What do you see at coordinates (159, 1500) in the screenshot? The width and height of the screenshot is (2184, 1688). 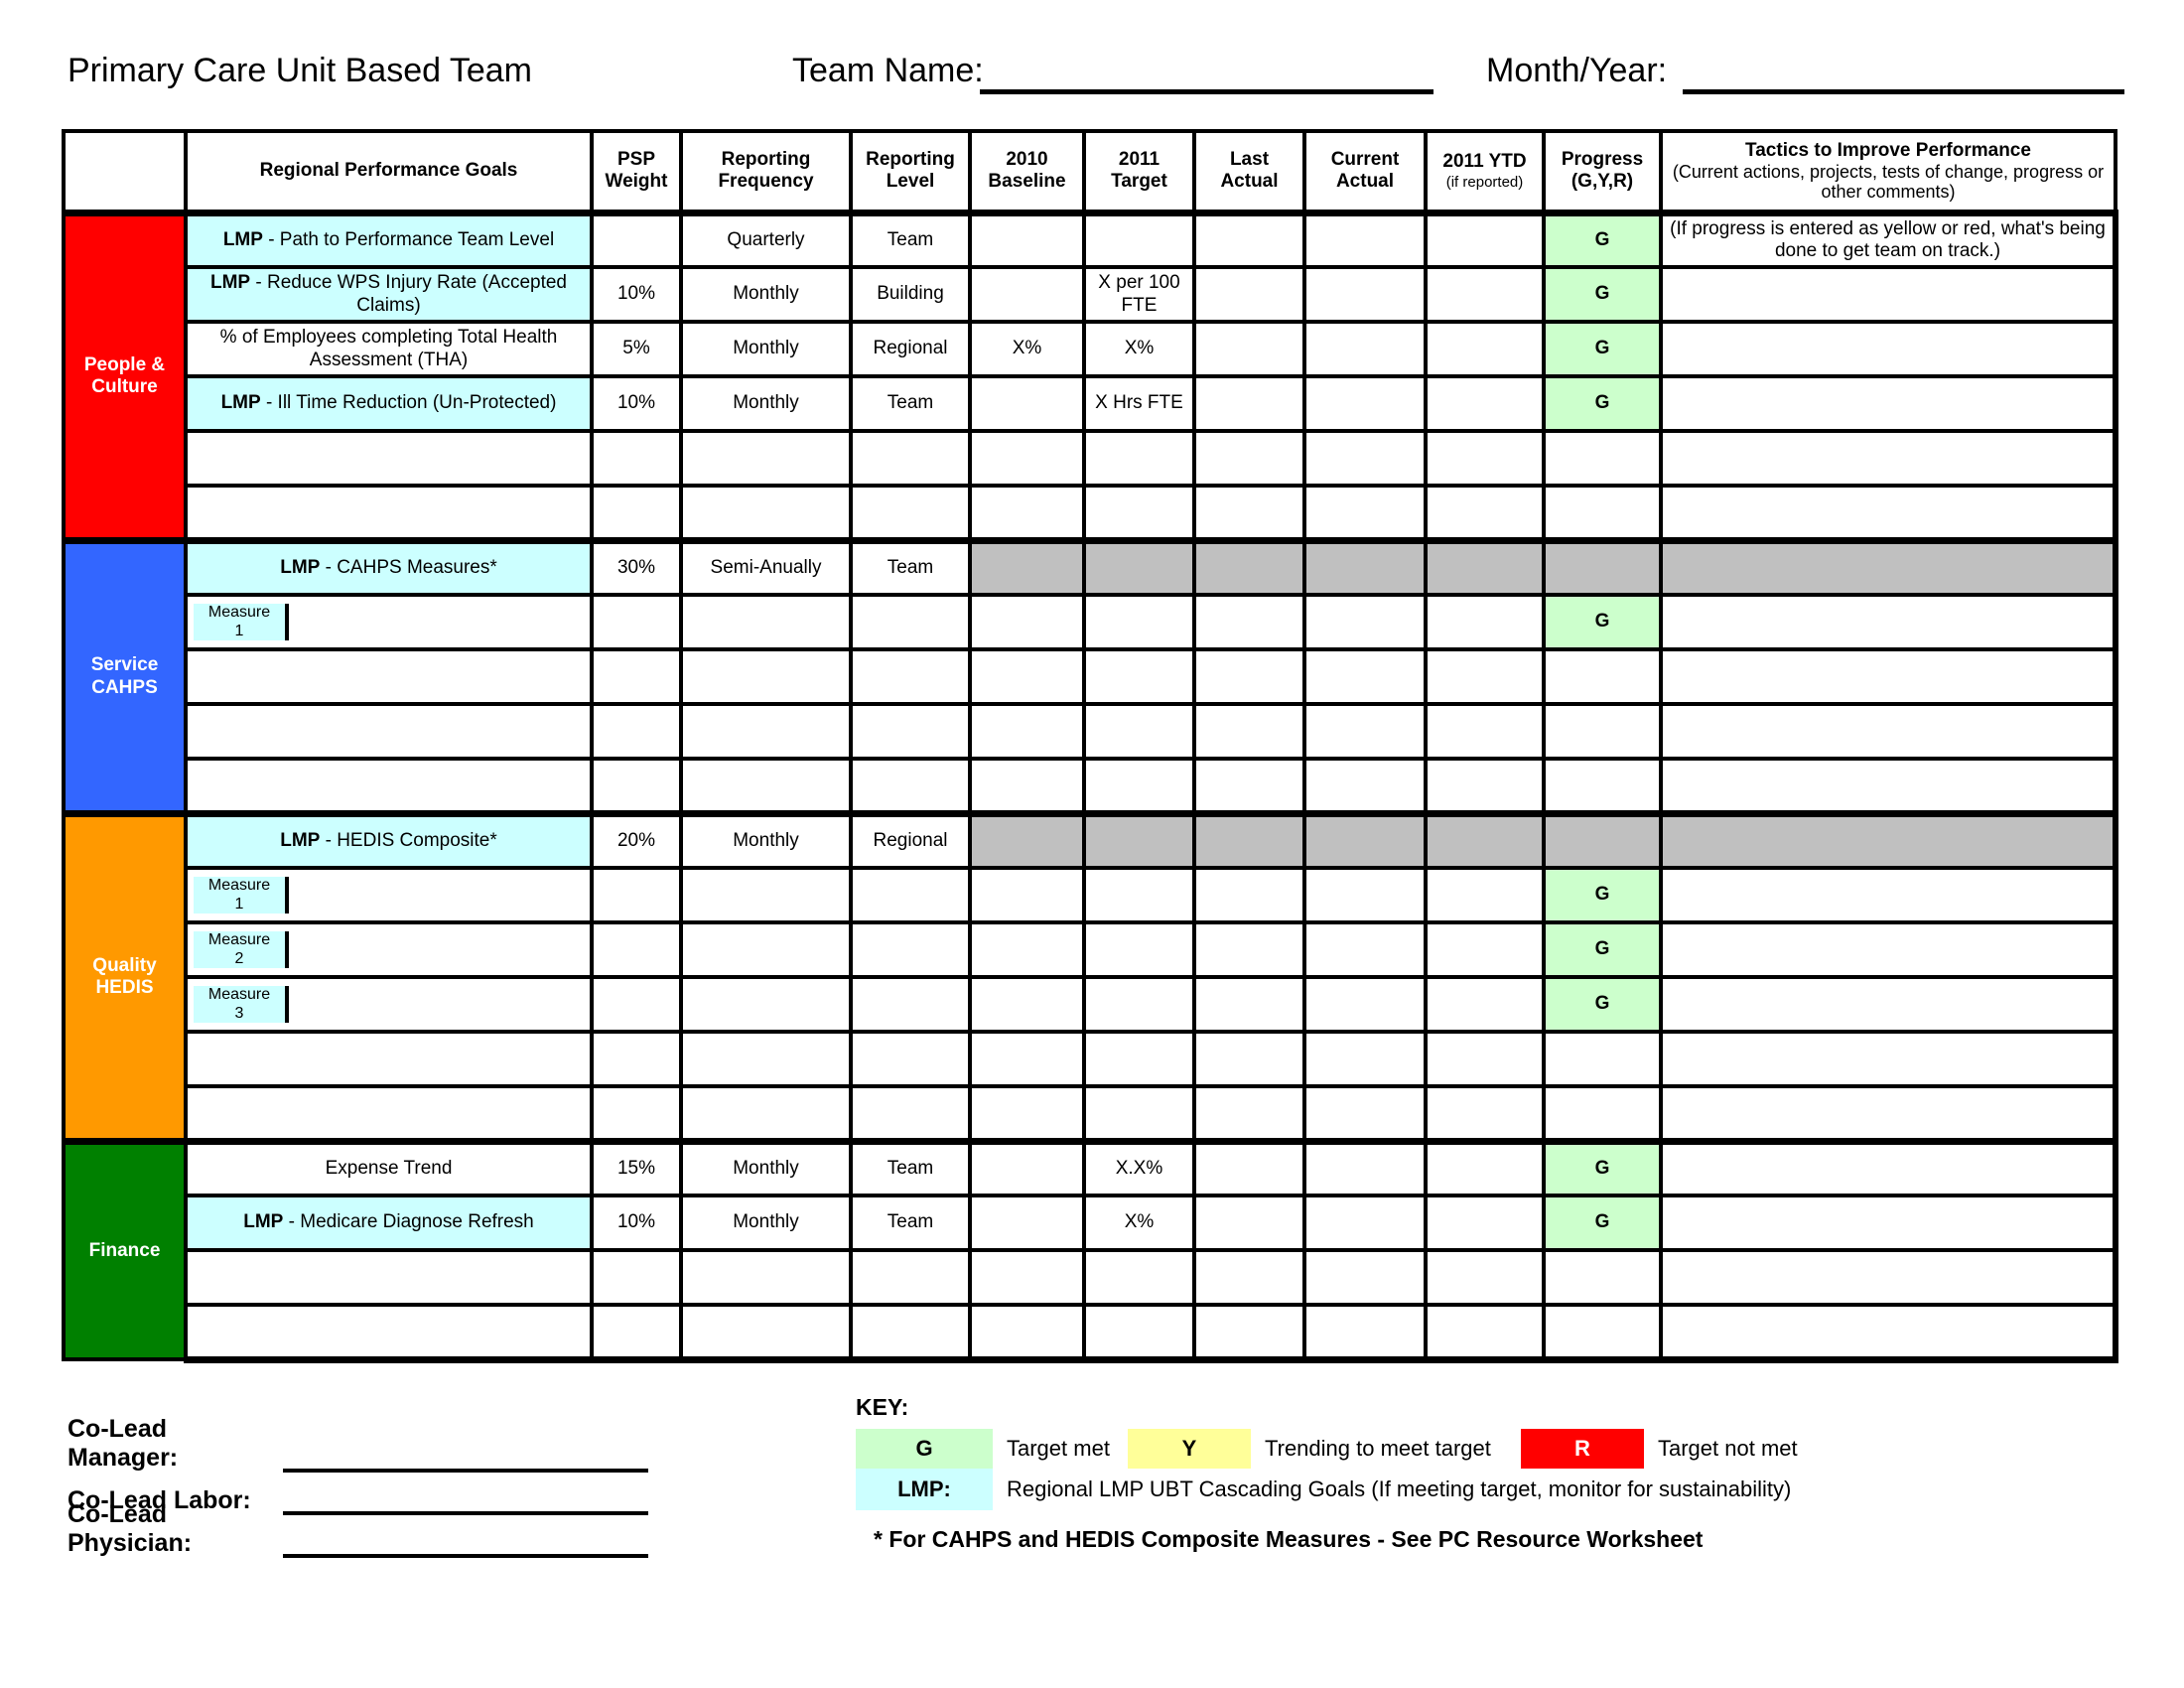 I see `colead-labor-label: Co-Lead Labor:` at bounding box center [159, 1500].